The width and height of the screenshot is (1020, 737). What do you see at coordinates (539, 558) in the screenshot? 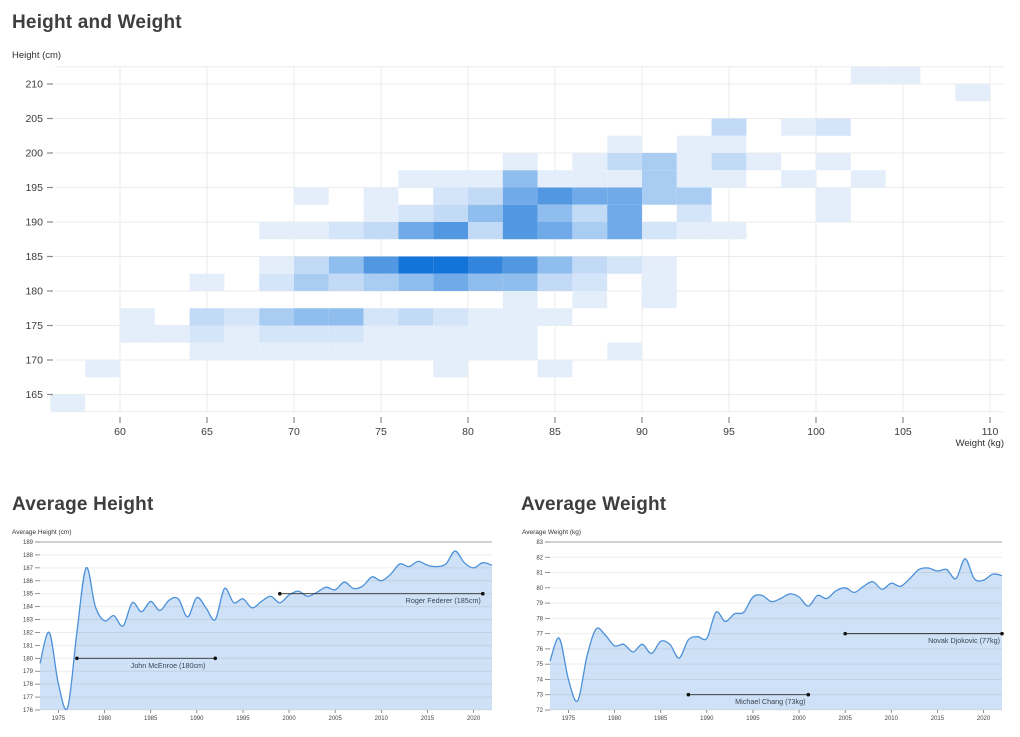
I see `y-tick-label: 82` at bounding box center [539, 558].